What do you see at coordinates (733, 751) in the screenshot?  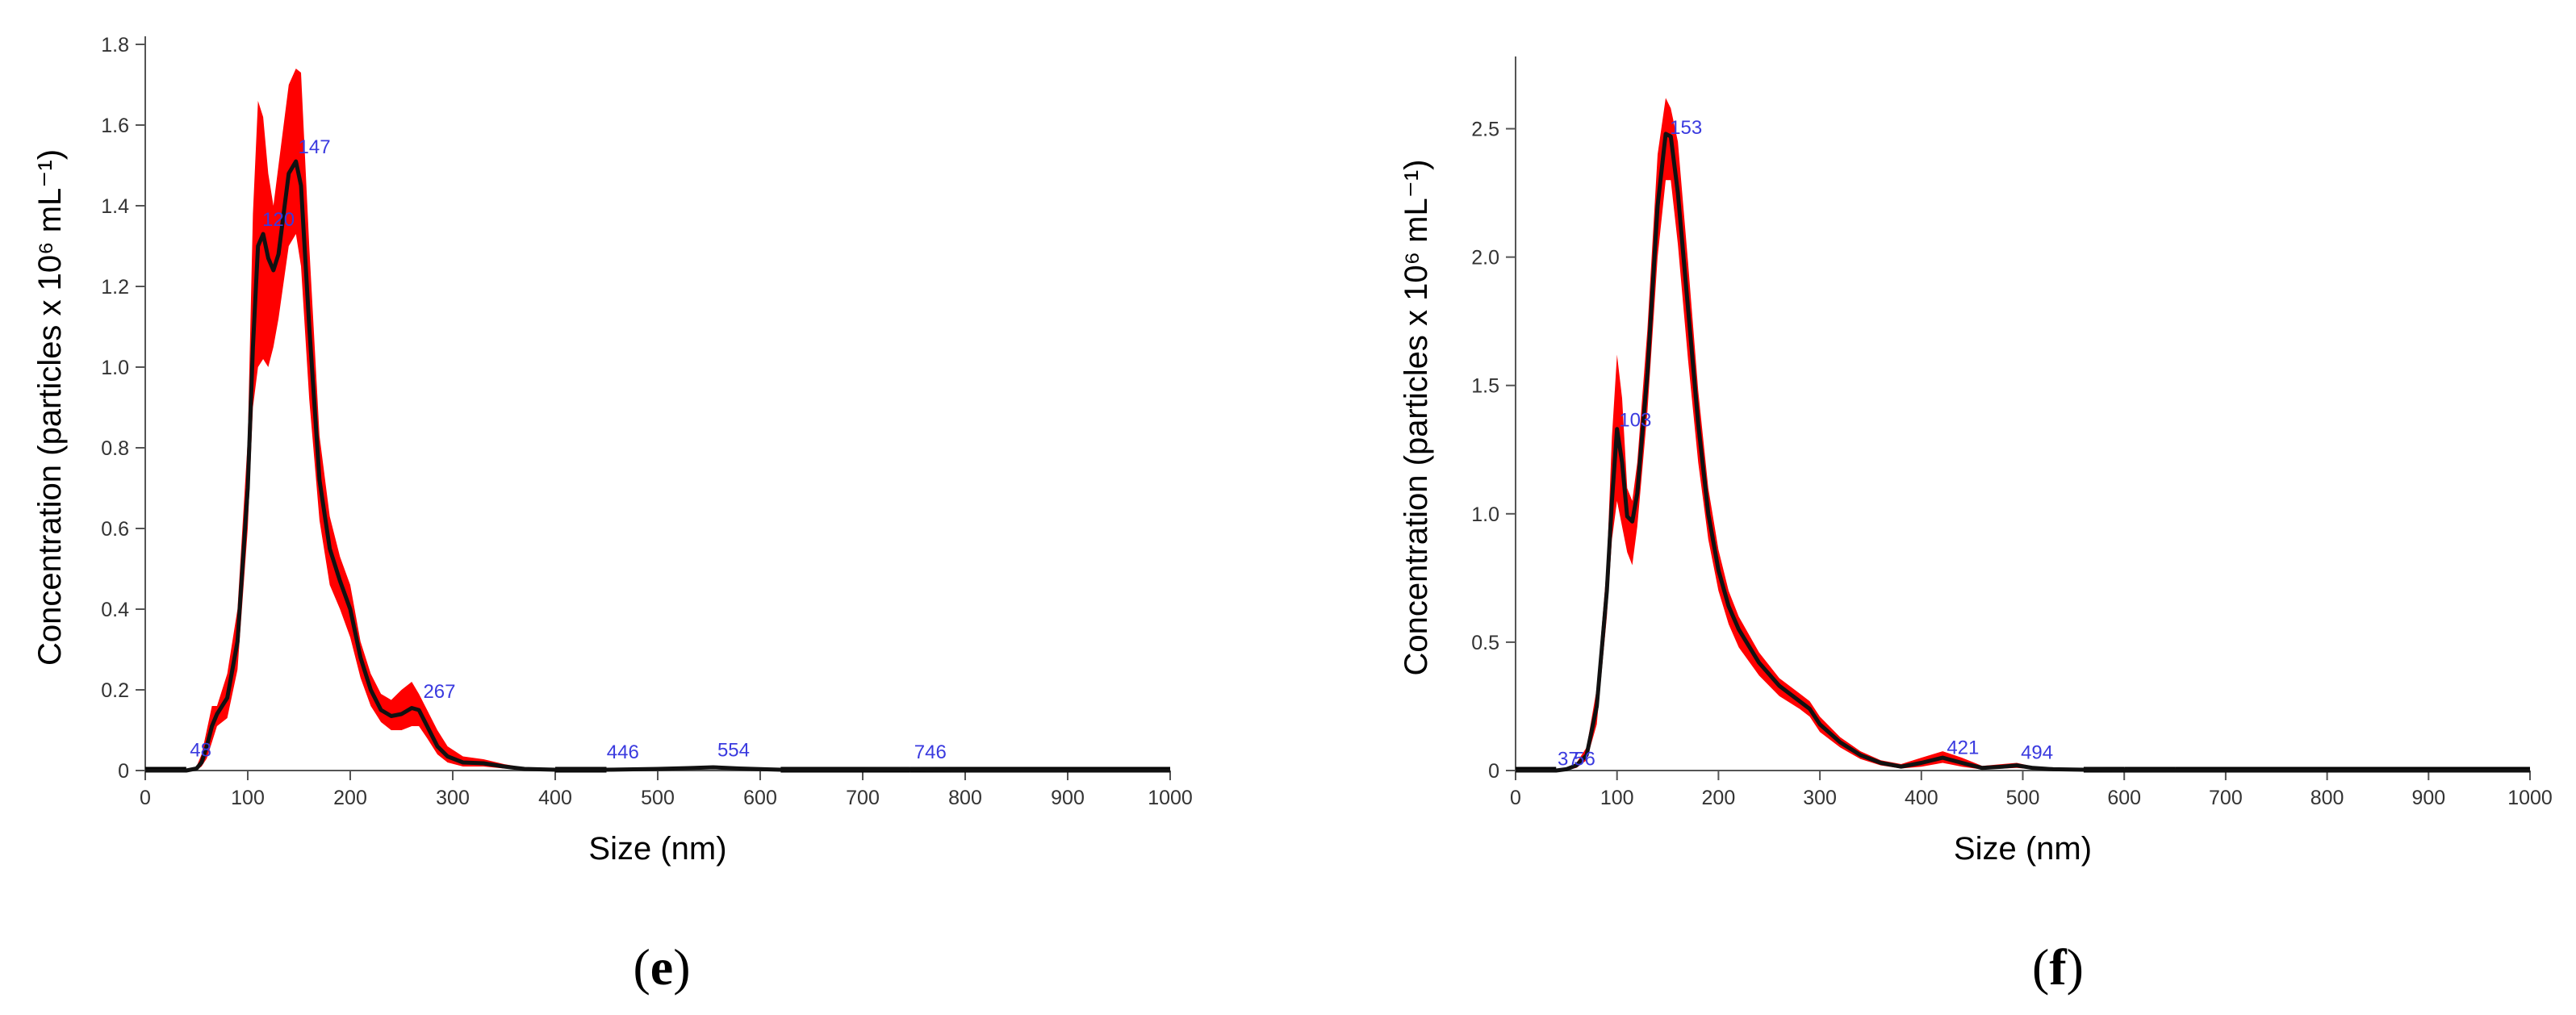 I see `peak-label: 554` at bounding box center [733, 751].